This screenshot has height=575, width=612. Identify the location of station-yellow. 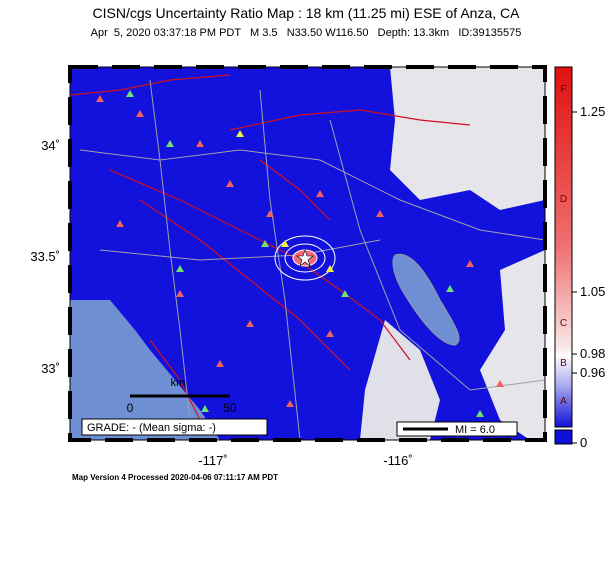
(285, 201).